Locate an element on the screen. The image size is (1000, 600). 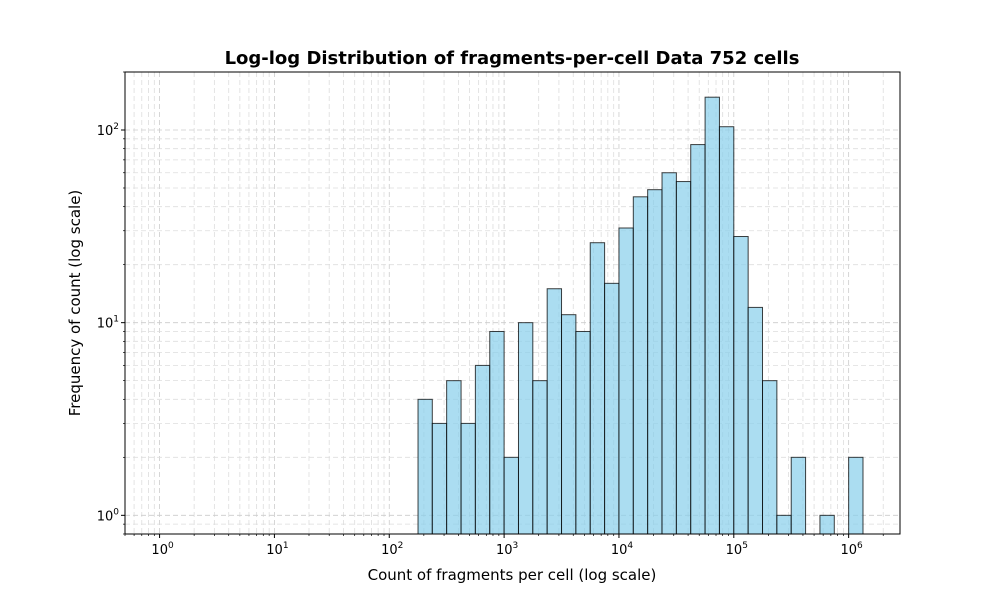
y-tick-label: 10² is located at coordinates (108, 130).